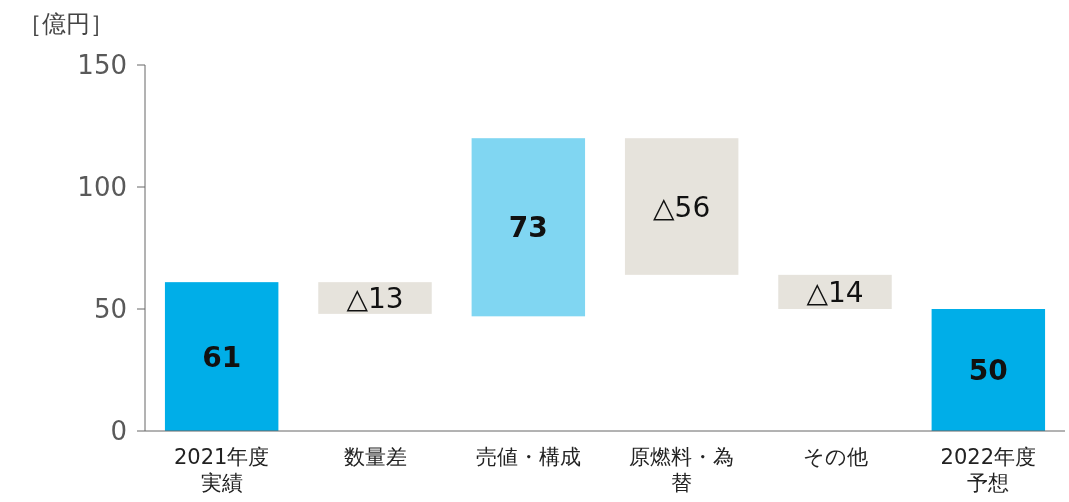  What do you see at coordinates (375, 299) in the screenshot?
I see `data-label: △13` at bounding box center [375, 299].